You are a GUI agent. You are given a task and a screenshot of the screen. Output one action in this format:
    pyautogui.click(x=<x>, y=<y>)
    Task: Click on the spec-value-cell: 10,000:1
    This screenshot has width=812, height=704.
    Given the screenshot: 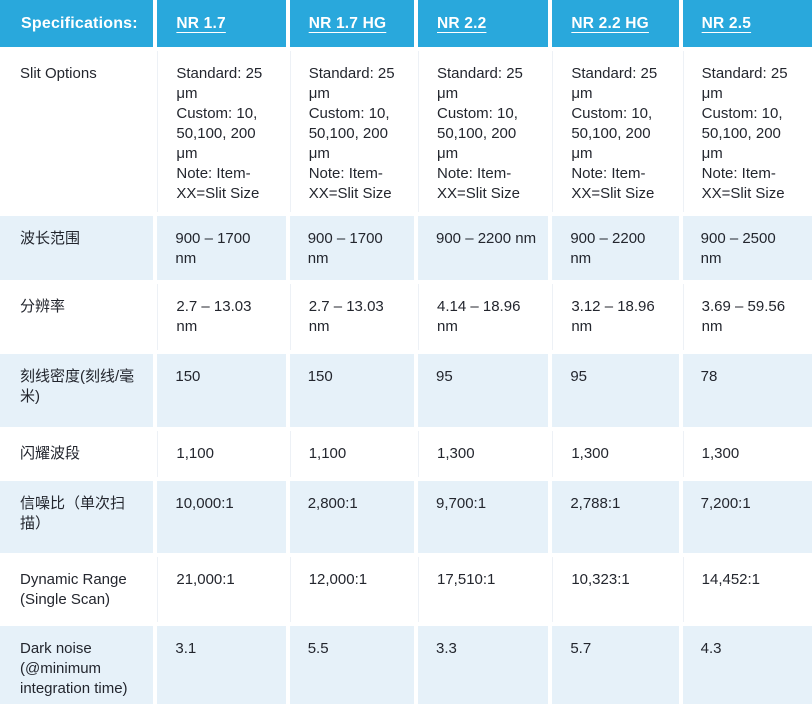 What is the action you would take?
    pyautogui.click(x=221, y=517)
    